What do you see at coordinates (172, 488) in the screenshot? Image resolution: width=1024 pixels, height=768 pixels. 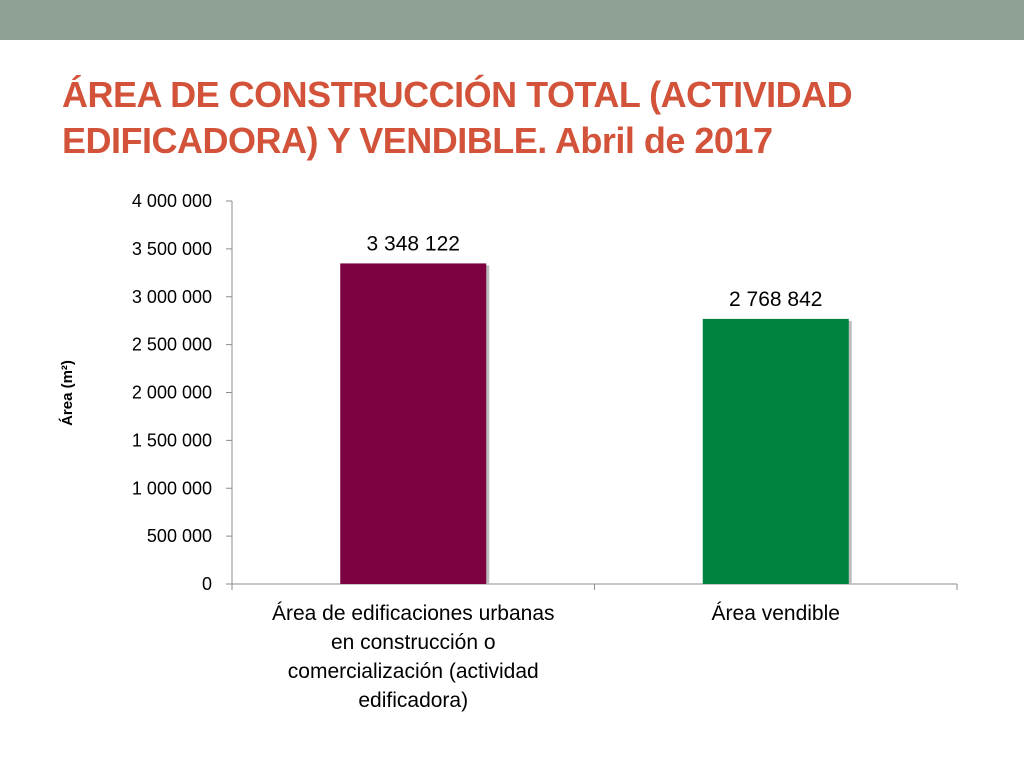 I see `y-tick-label: 1 000 000` at bounding box center [172, 488].